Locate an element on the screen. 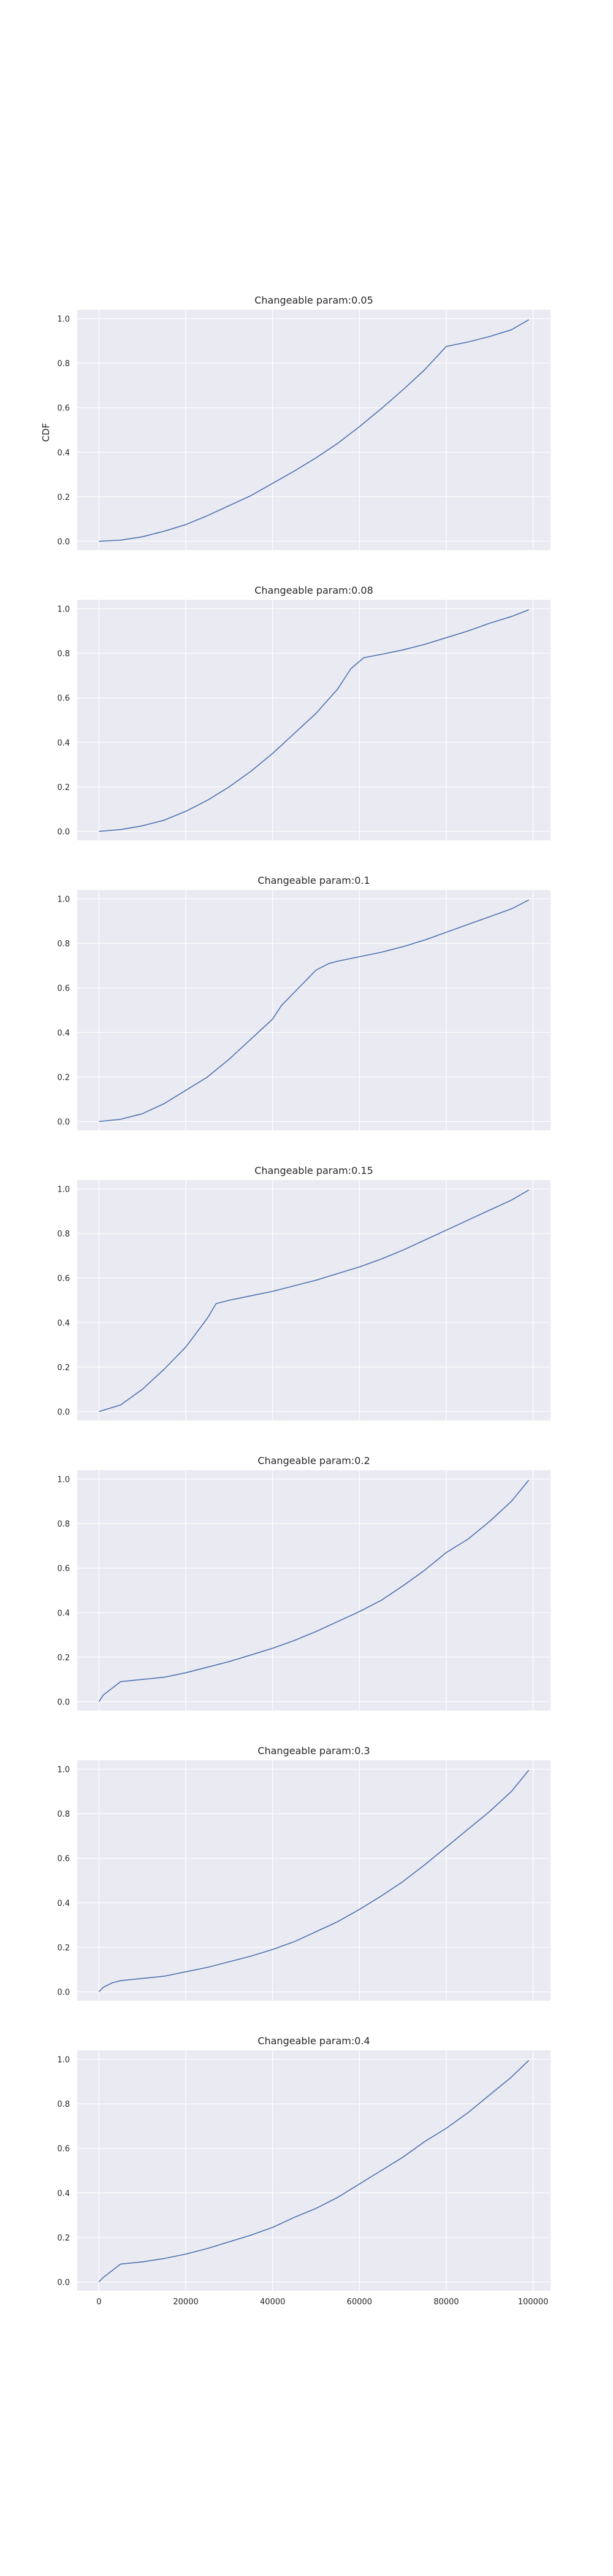 This screenshot has width=613, height=2576. subplot-title: Changeable param:0.05 is located at coordinates (313, 300).